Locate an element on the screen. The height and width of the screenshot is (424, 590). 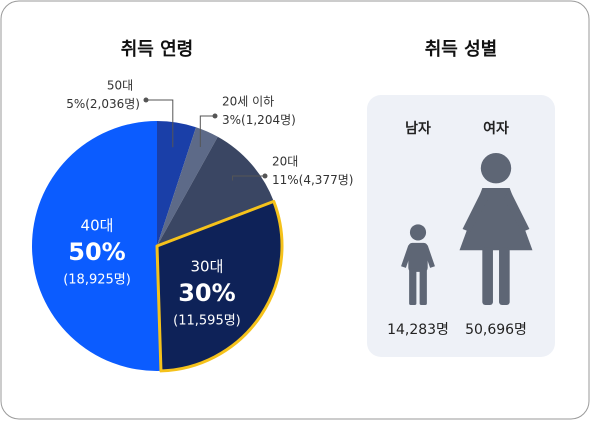
slice-percent: 50% is located at coordinates (96, 252).